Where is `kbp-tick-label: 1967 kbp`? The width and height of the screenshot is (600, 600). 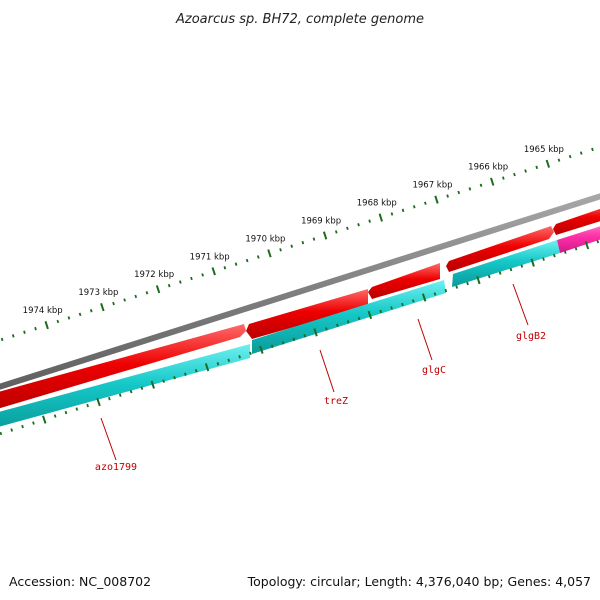
kbp-tick-label: 1967 kbp is located at coordinates (432, 186).